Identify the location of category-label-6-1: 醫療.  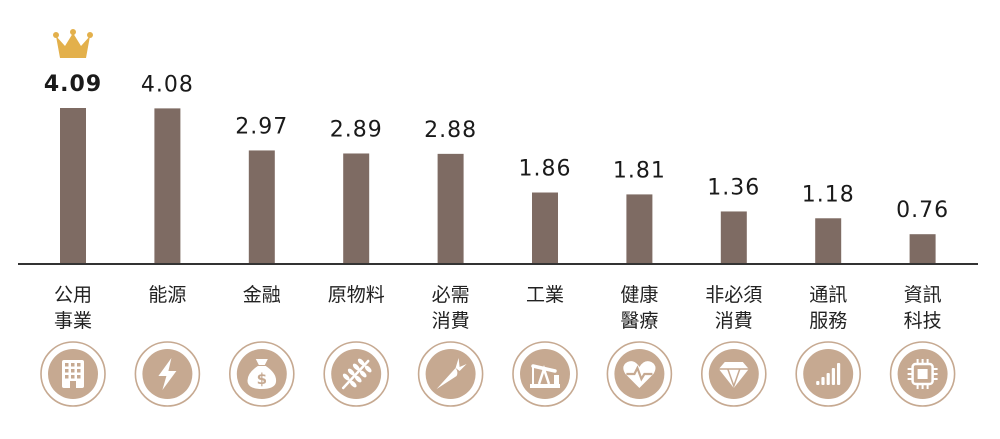
(639, 321).